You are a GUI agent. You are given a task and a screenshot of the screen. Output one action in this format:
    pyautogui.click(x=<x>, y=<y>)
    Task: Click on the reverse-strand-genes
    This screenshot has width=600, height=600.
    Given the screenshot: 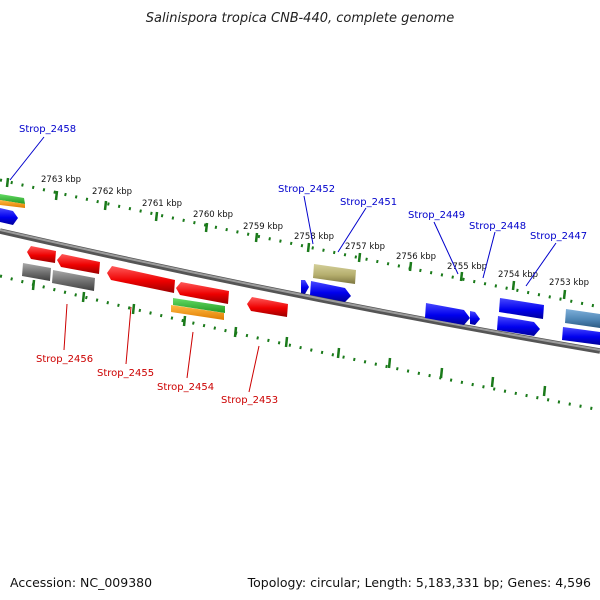 What is the action you would take?
    pyautogui.click(x=155, y=283)
    